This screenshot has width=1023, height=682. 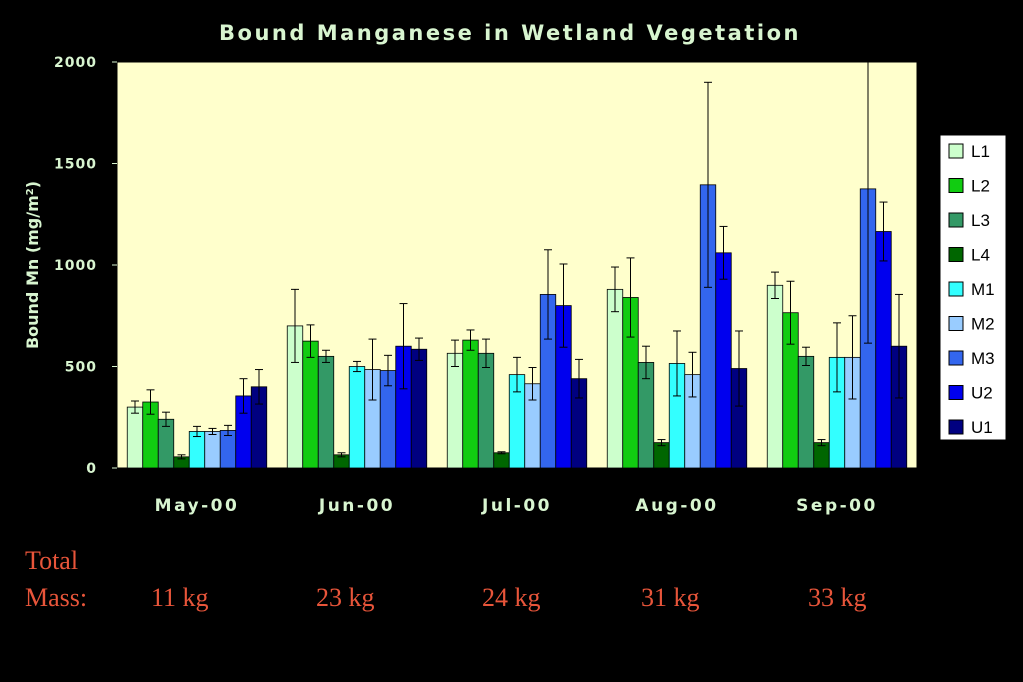 What do you see at coordinates (980, 220) in the screenshot?
I see `legend-label-l3: L3` at bounding box center [980, 220].